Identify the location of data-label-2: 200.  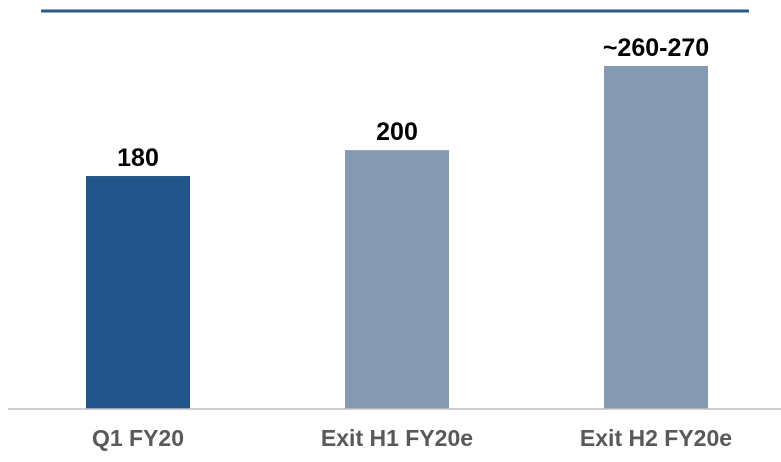
(397, 132).